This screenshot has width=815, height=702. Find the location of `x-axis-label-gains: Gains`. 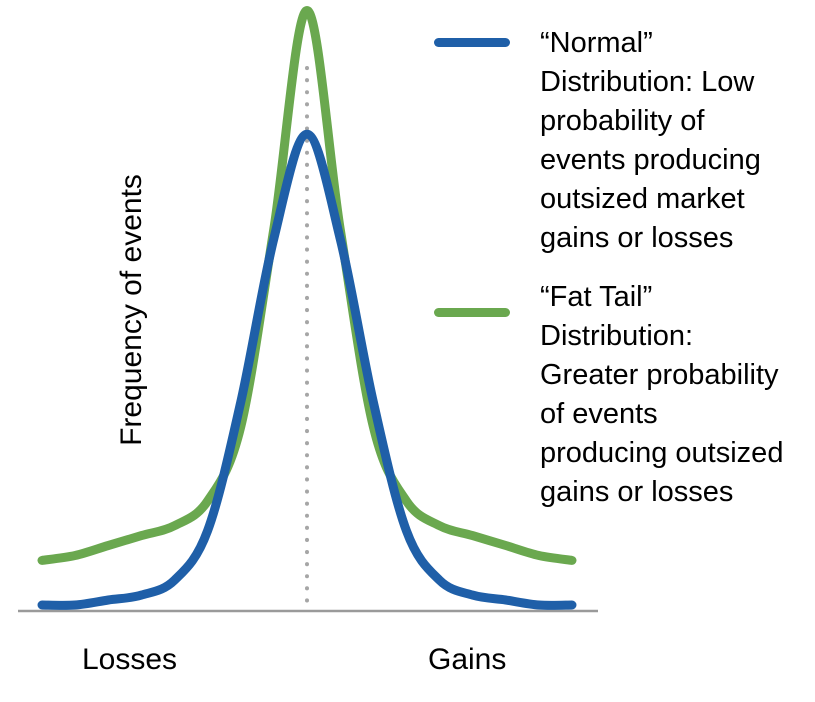

x-axis-label-gains: Gains is located at coordinates (467, 659).